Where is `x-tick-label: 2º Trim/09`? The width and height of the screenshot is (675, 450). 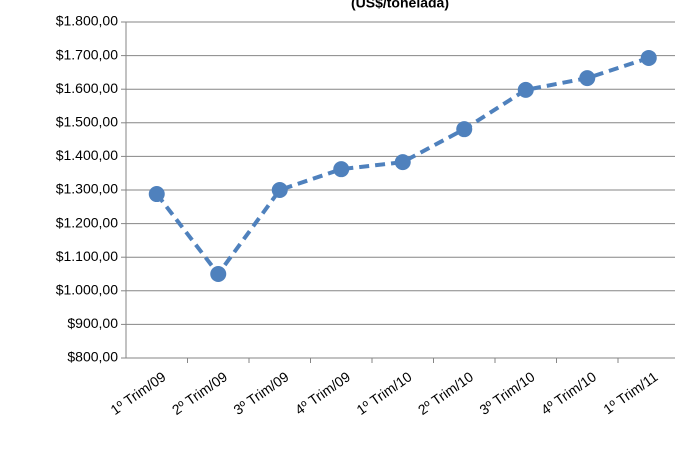
x-tick-label: 2º Trim/09 is located at coordinates (199, 393).